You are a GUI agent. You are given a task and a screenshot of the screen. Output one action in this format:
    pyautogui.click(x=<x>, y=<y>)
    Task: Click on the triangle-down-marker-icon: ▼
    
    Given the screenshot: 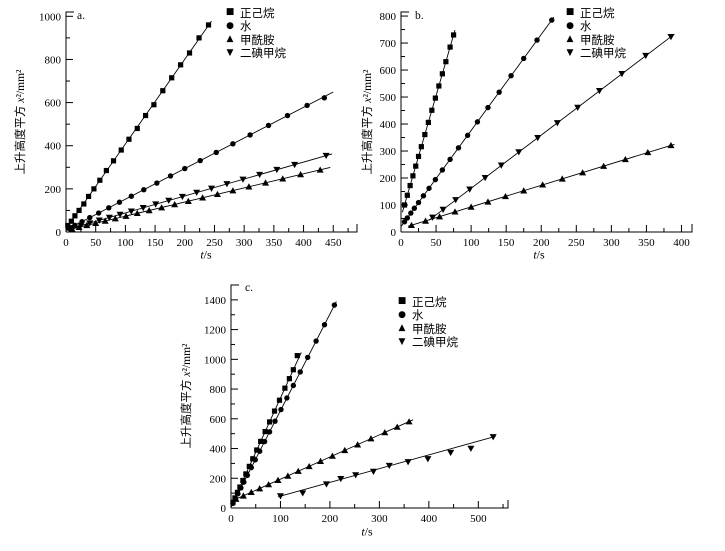 What is the action you would take?
    pyautogui.click(x=402, y=341)
    